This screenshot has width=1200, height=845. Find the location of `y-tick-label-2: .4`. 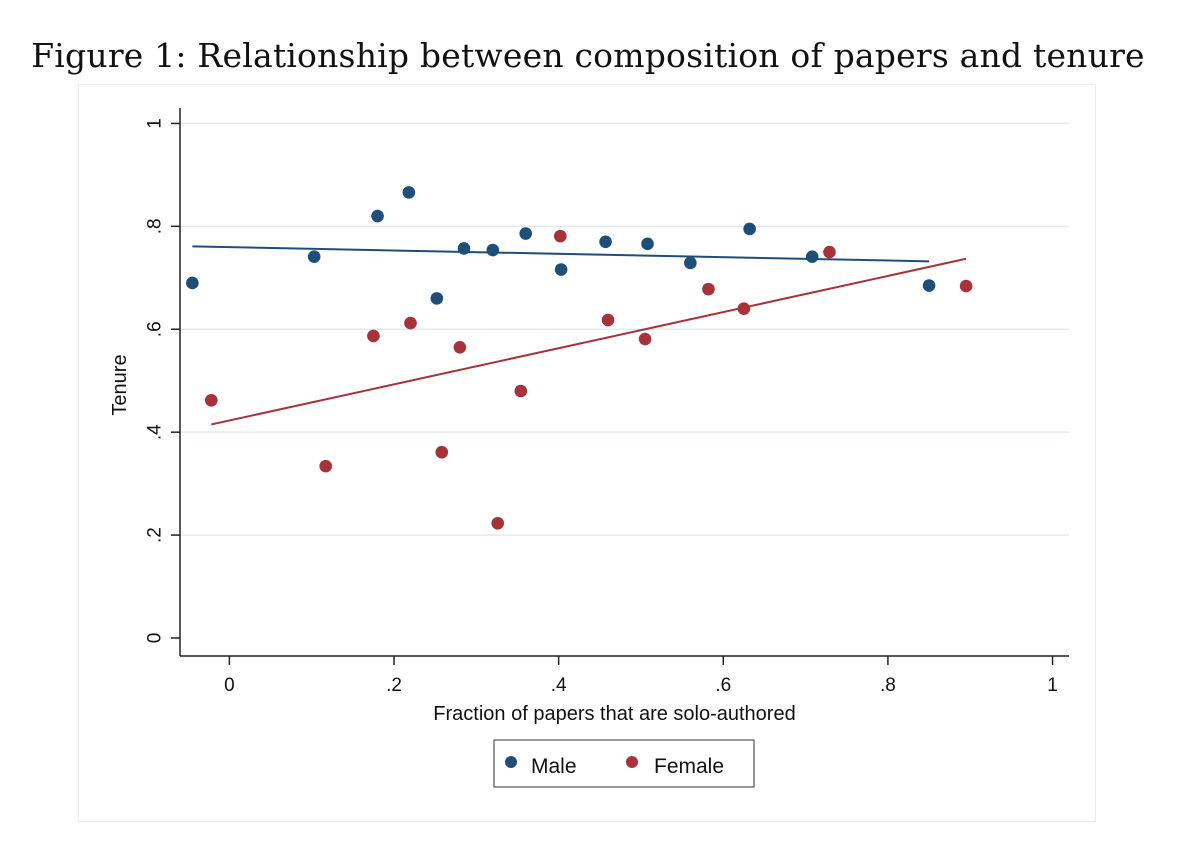

y-tick-label-2: .4 is located at coordinates (155, 432).